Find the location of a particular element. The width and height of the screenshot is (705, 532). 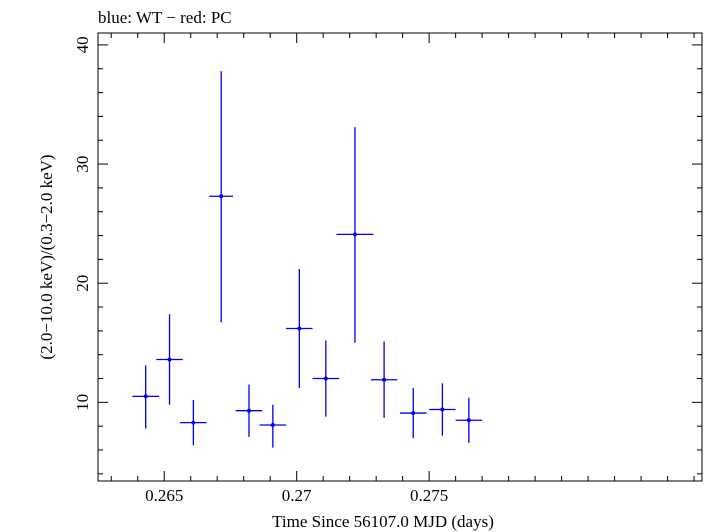

y-tick-label: 10 is located at coordinates (82, 402).